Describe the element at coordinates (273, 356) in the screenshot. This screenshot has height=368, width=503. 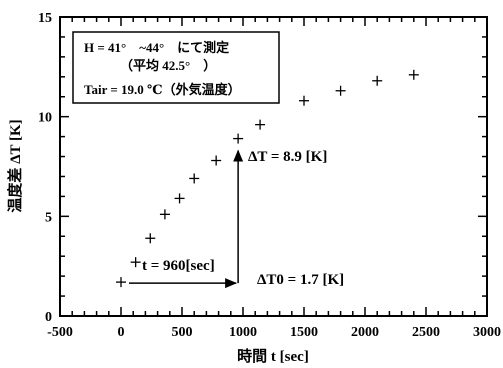
I see `x-axis-title: 時間 t [sec]` at that location.